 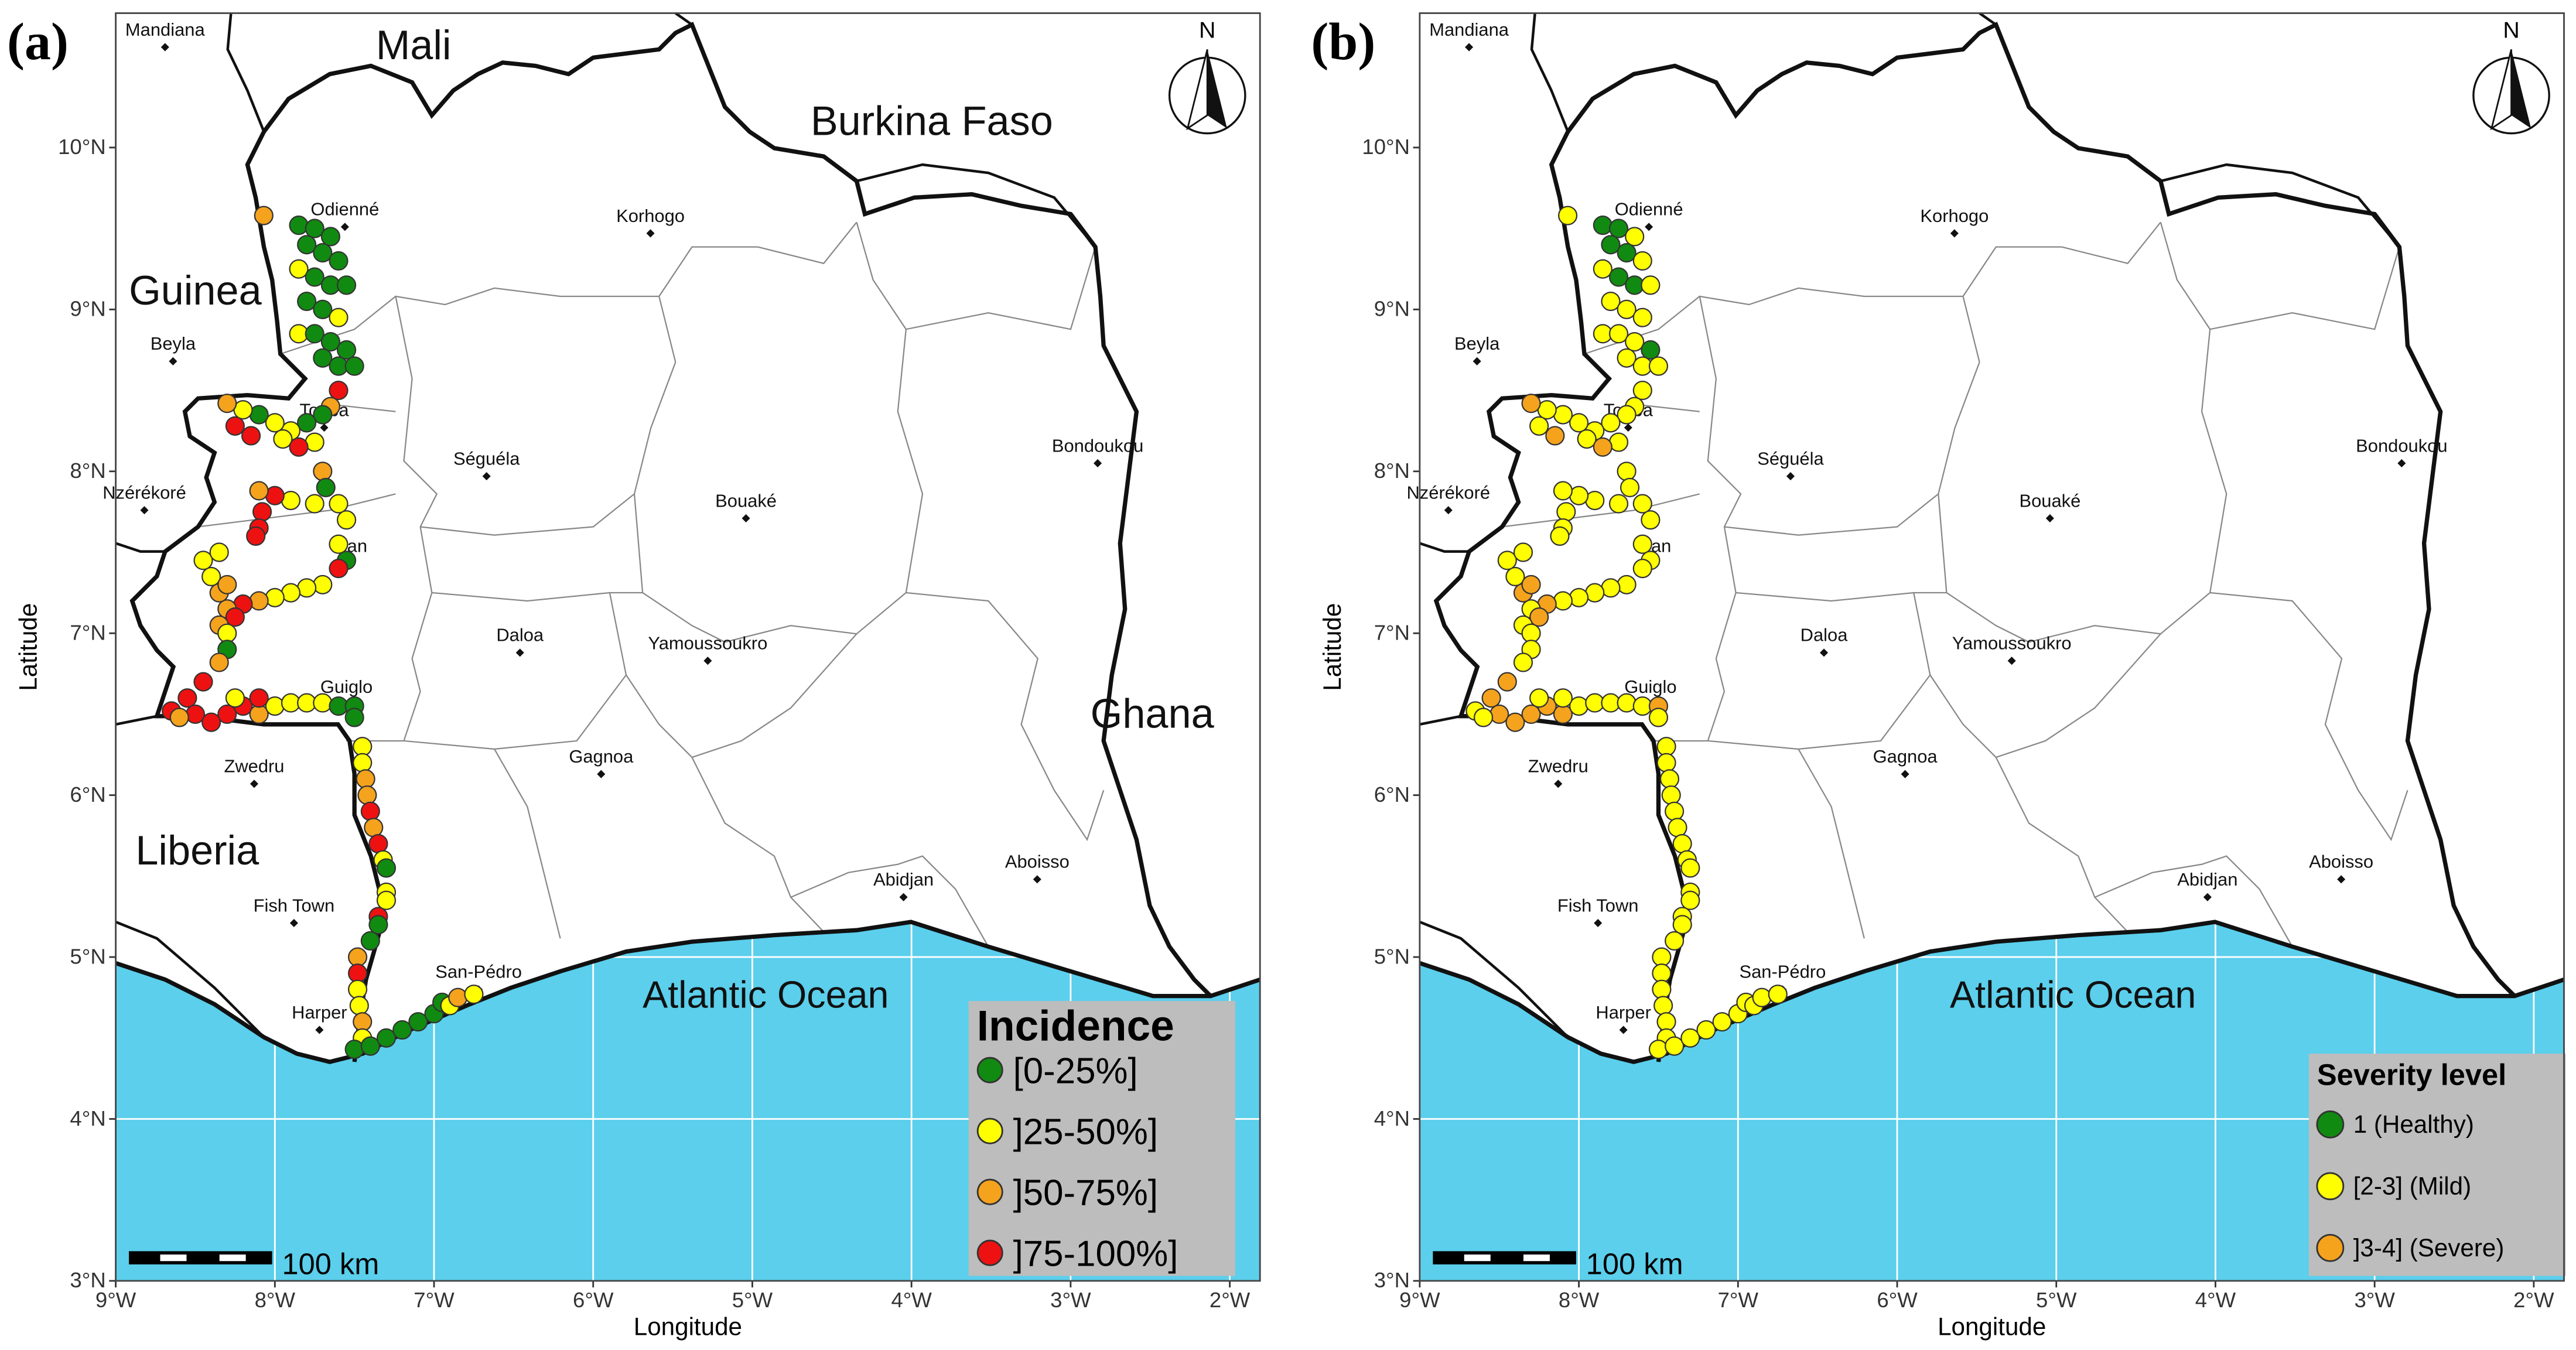 What do you see at coordinates (2215, 1300) in the screenshot?
I see `x-tick-label: 4°W` at bounding box center [2215, 1300].